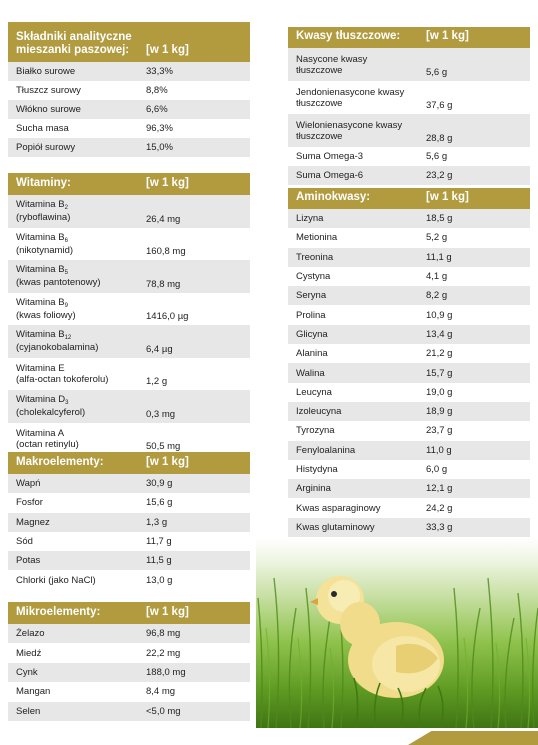  Describe the element at coordinates (129, 613) in the screenshot. I see `table-header: Mikroelementy: [w 1 kg]` at that location.